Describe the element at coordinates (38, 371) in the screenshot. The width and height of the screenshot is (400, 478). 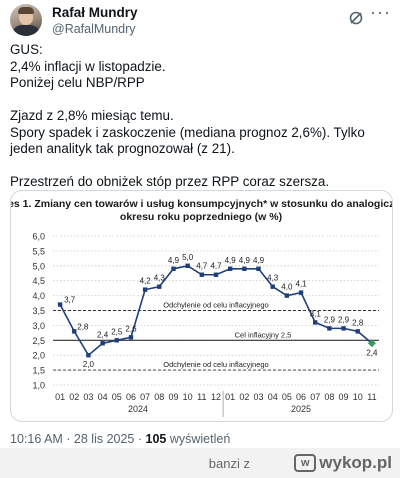
I see `y-tick-label: 1,5` at that location.